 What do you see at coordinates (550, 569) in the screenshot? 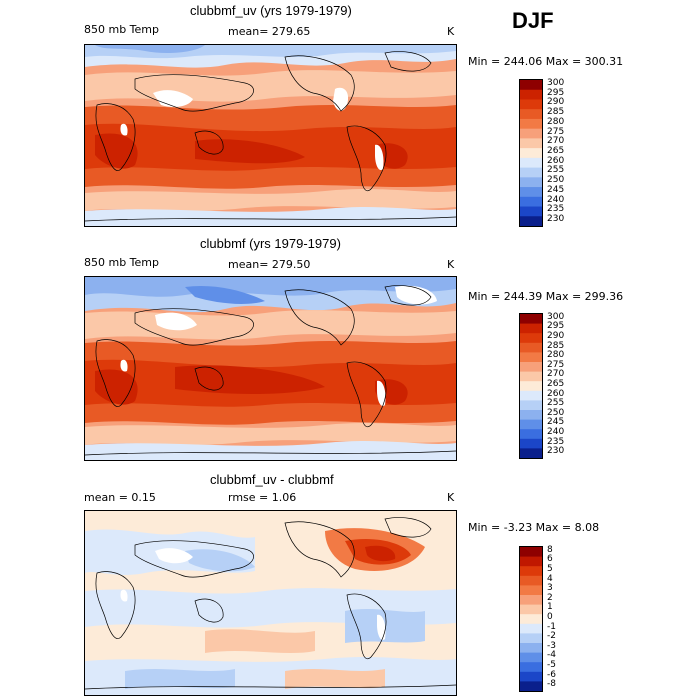
I see `colorbar-tick-label: 5` at bounding box center [550, 569].